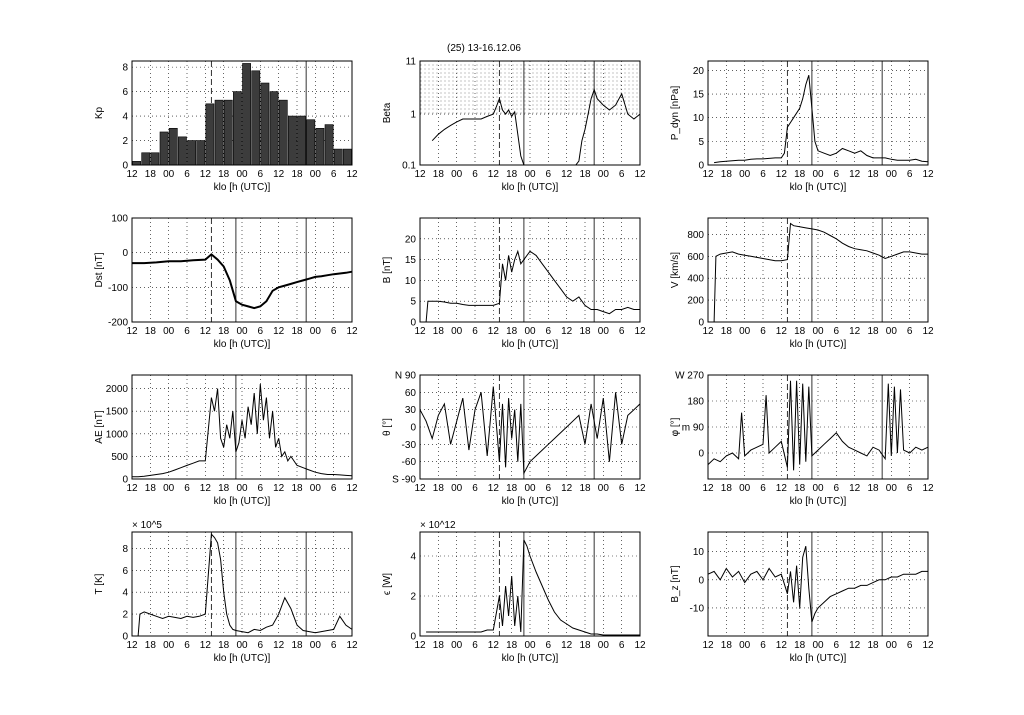 This screenshot has width=1024, height=715. Describe the element at coordinates (99, 427) in the screenshot. I see `y-axis-label: AE [nT]` at that location.